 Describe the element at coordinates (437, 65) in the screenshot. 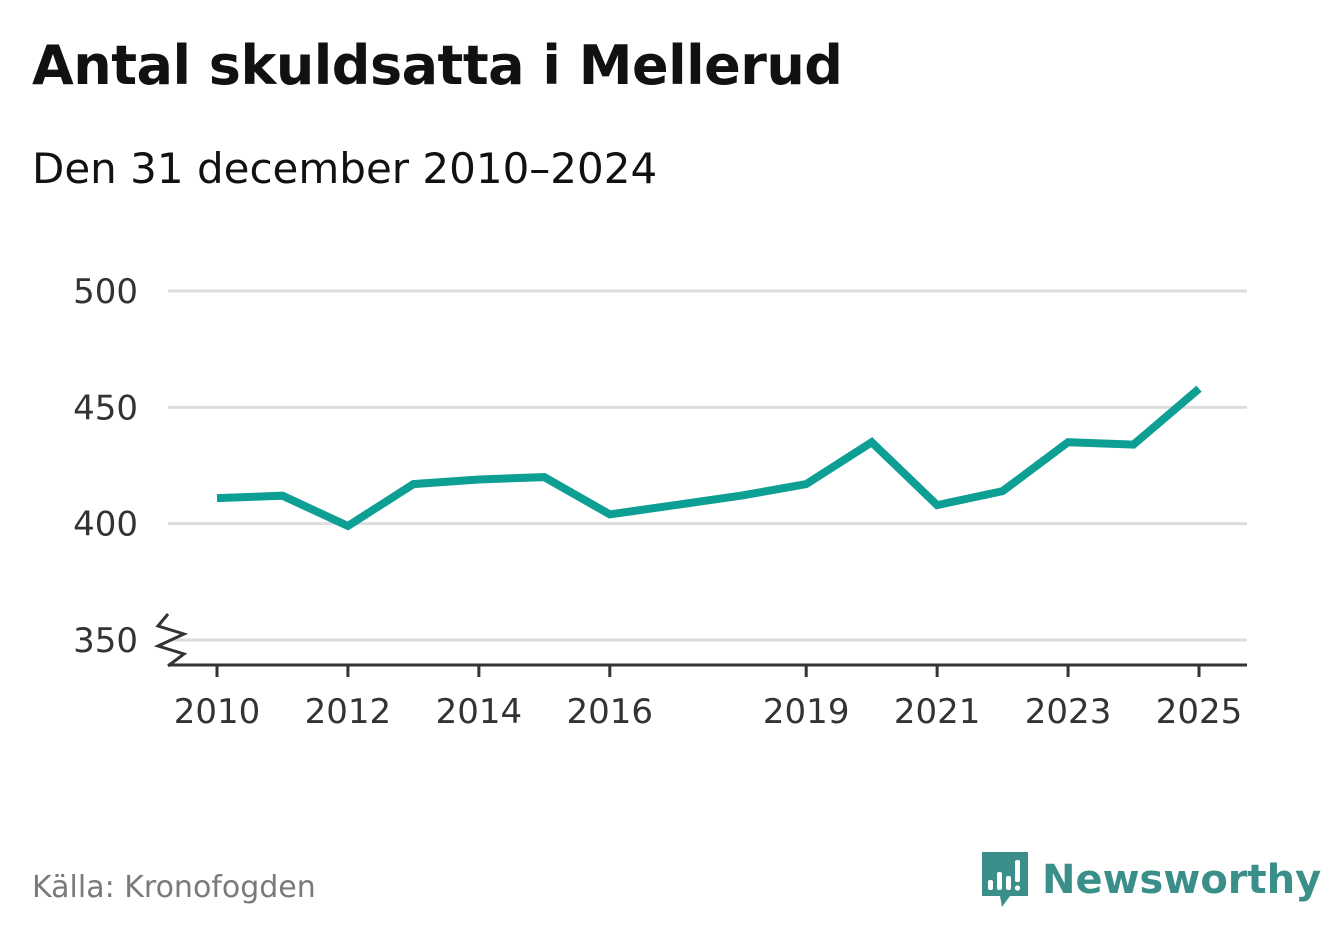

I see `chart-title: Antal skuldsatta i Mellerud` at that location.